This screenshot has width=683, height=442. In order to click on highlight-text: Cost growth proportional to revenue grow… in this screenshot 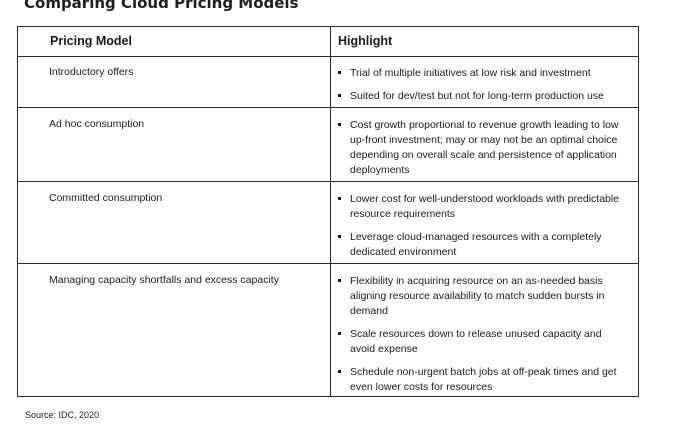, I will do `click(484, 147)`.